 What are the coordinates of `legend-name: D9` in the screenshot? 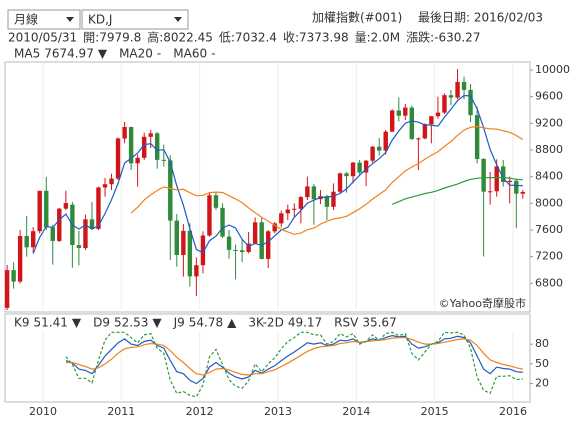 It's located at (101, 323).